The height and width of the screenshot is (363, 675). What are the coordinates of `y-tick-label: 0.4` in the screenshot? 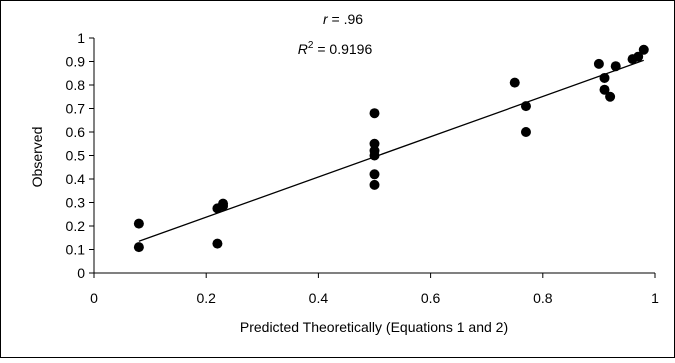 It's located at (76, 179).